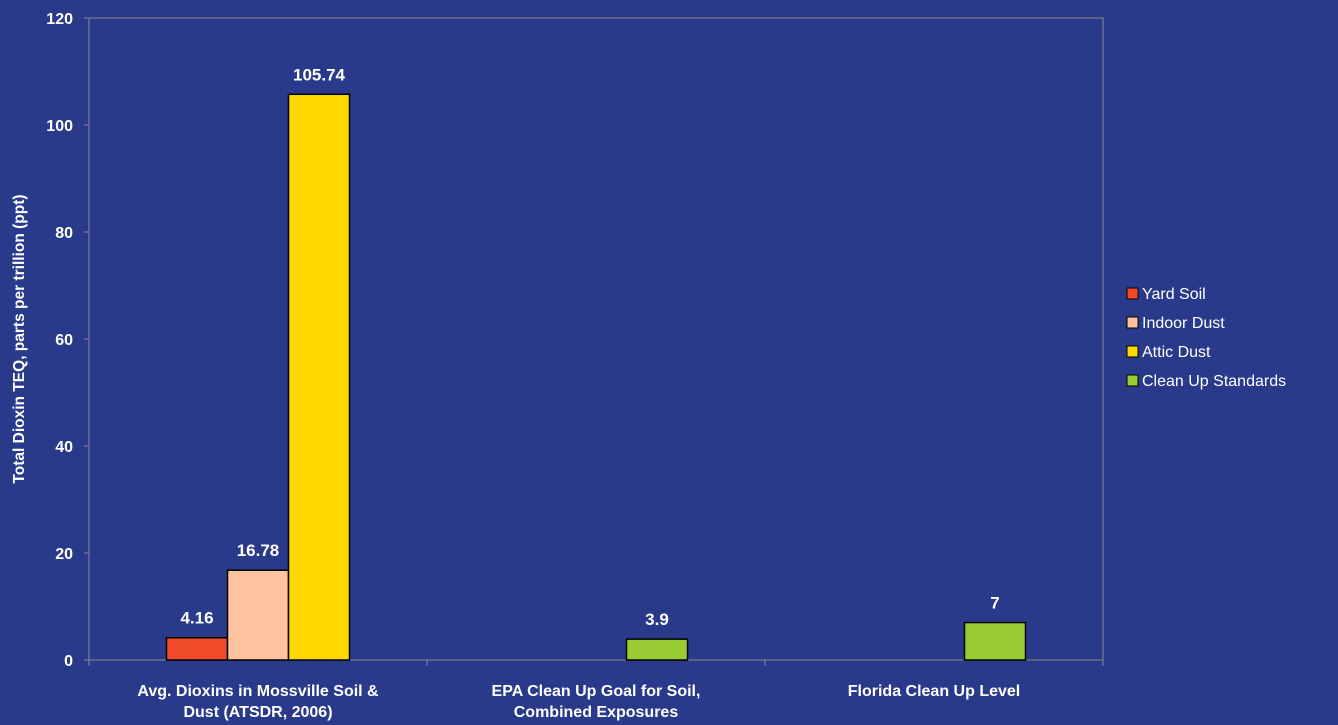 Image resolution: width=1338 pixels, height=725 pixels. I want to click on legend-label: Attic Dust, so click(1176, 352).